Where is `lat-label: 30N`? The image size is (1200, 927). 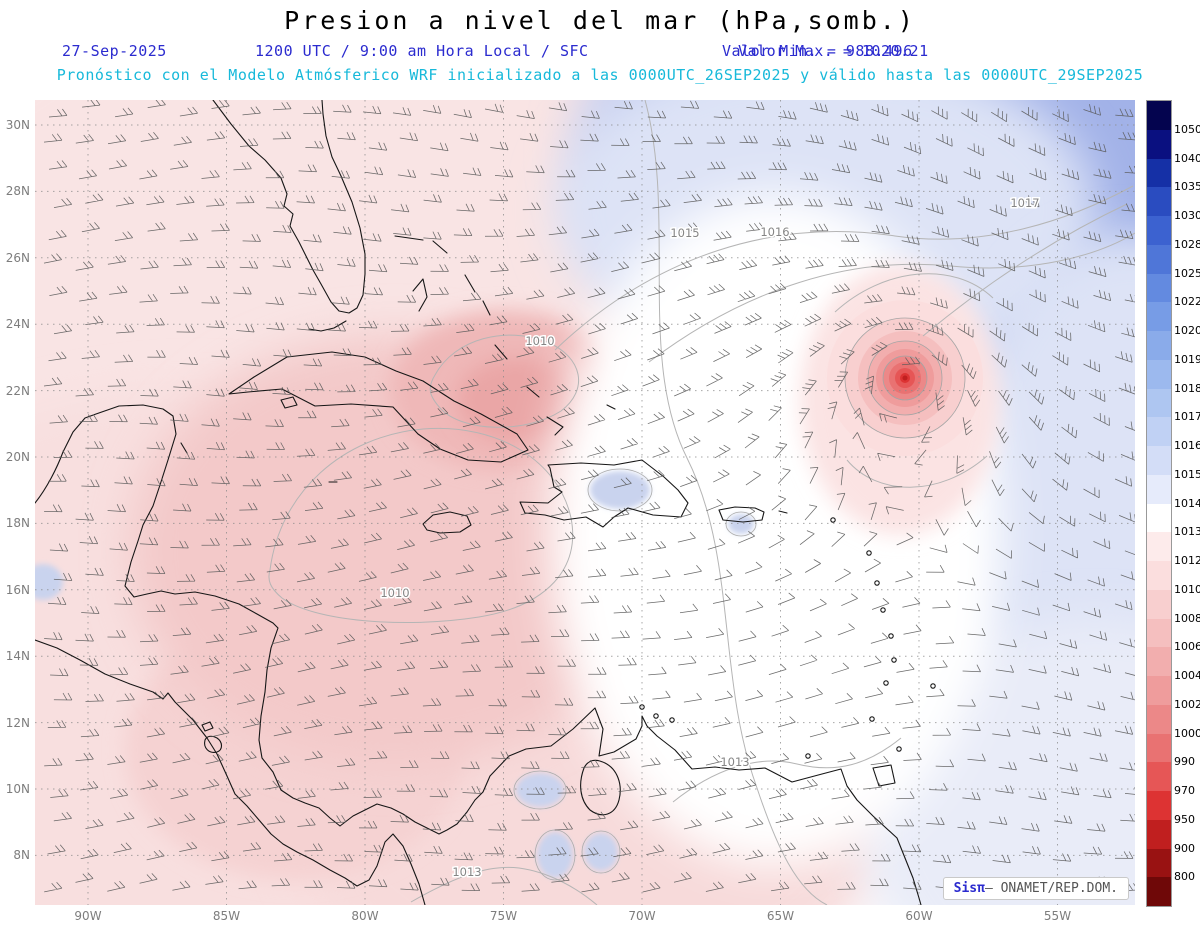
lat-label: 30N is located at coordinates (17, 125).